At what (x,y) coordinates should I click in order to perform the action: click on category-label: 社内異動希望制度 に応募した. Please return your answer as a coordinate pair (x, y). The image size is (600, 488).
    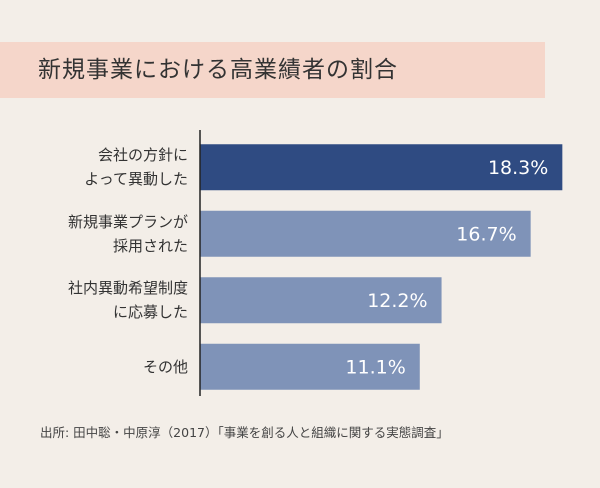
    Looking at the image, I should click on (127, 300).